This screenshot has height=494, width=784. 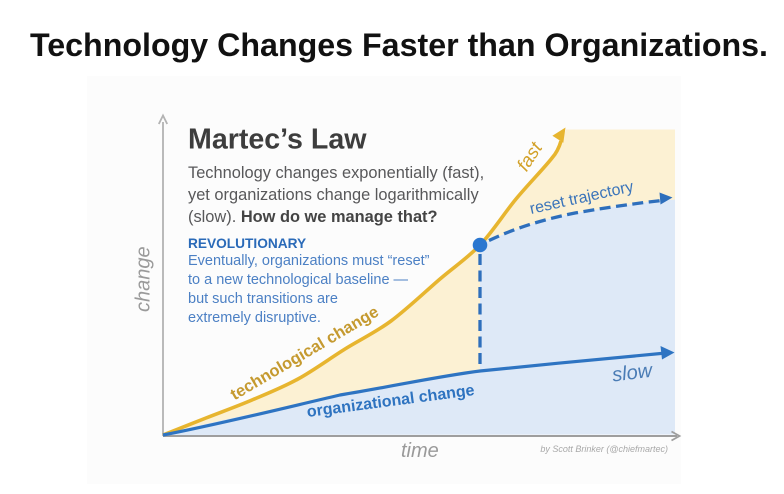 I want to click on svg-text: slow, so click(x=633, y=373).